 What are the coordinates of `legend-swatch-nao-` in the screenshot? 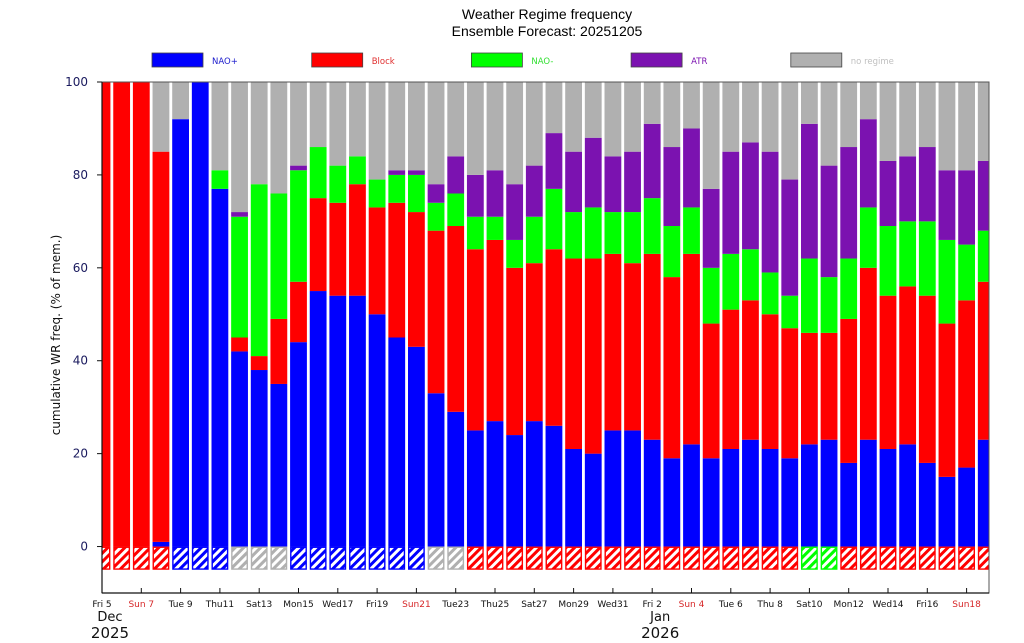 It's located at (177, 60).